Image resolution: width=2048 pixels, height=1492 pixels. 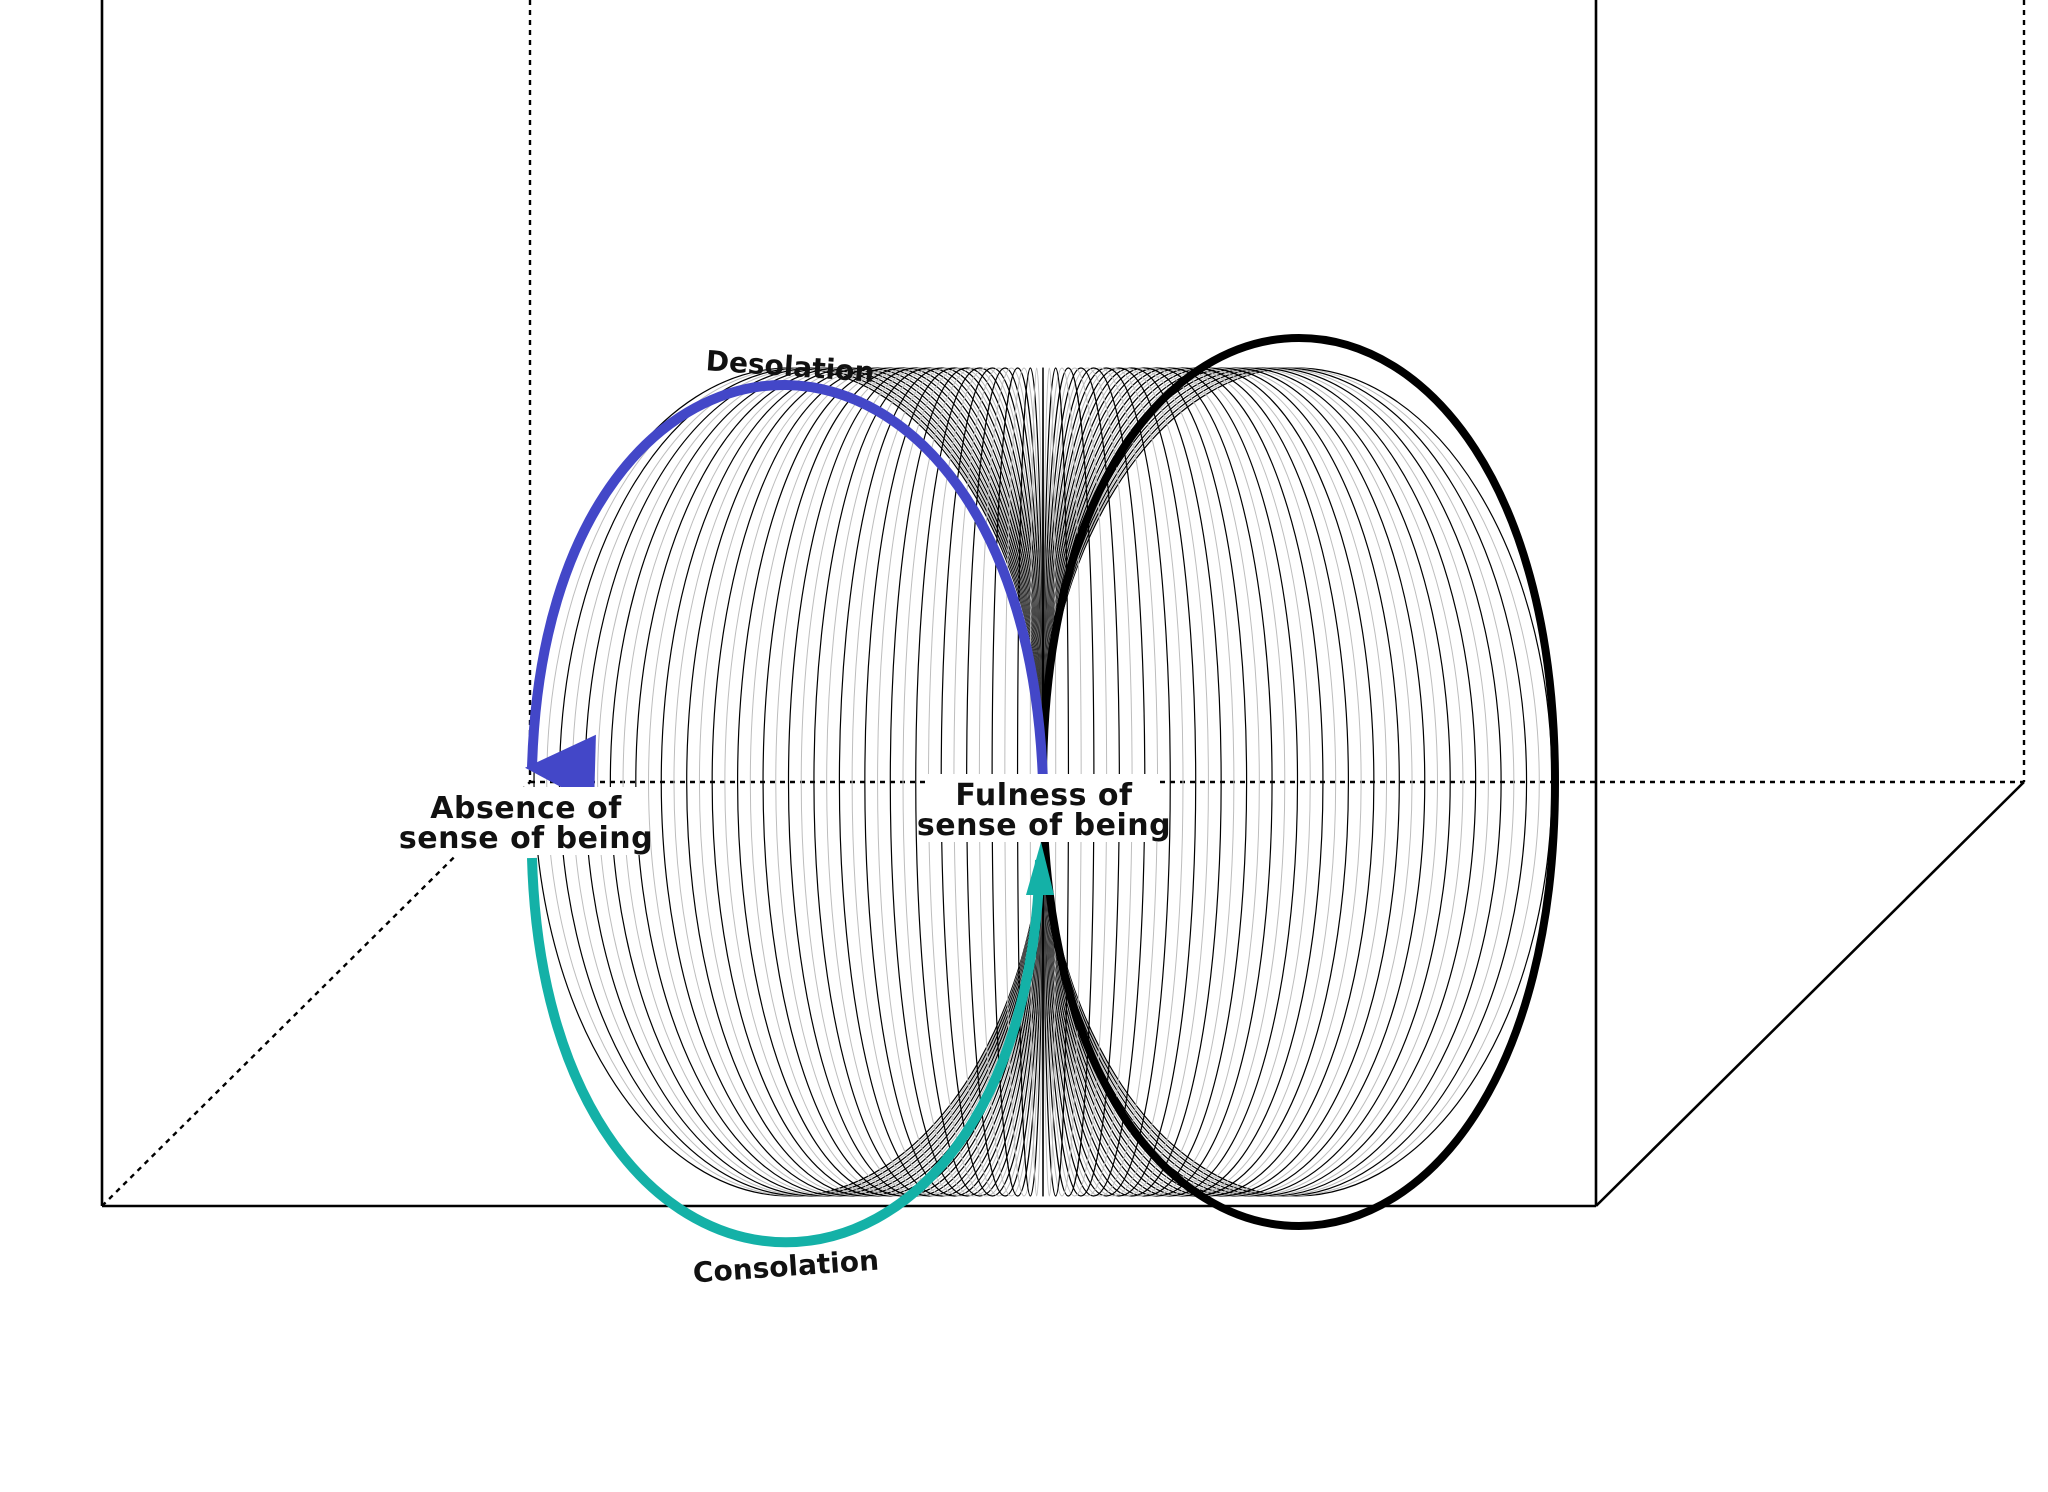 I want to click on consolation-label: Consolation, so click(x=786, y=1267).